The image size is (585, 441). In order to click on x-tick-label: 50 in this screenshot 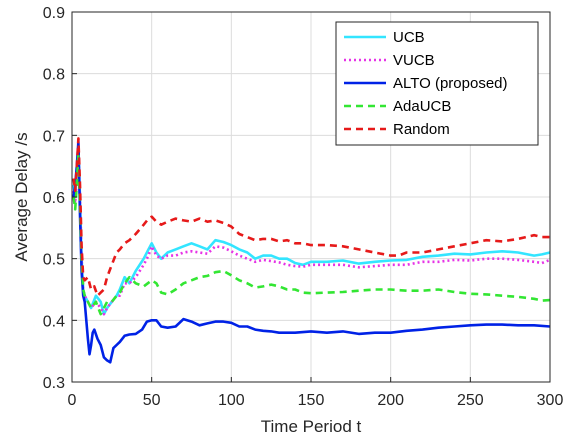, I will do `click(152, 400)`.